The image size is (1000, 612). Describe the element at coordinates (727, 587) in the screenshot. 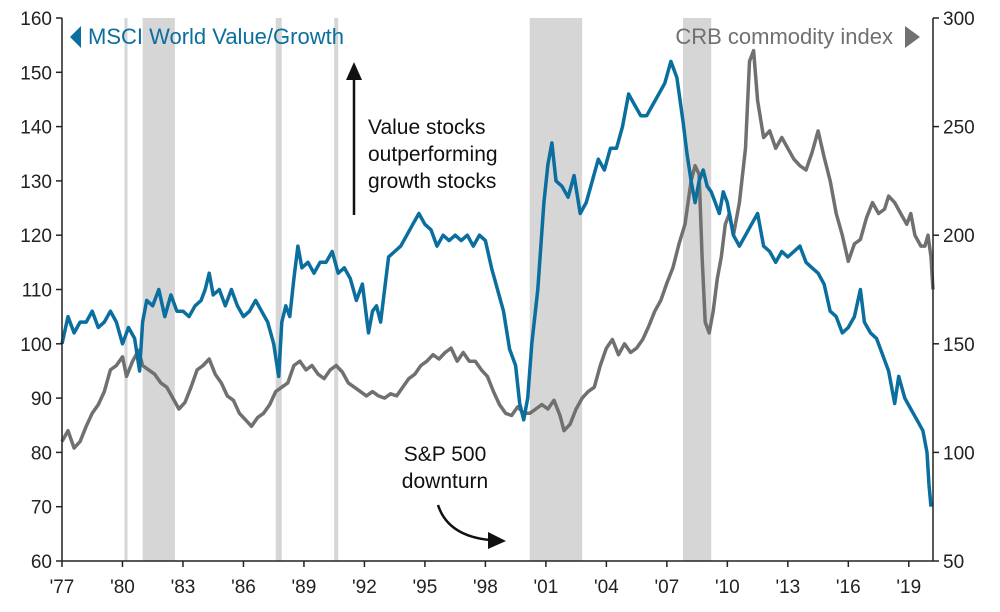

I see `x-tick-label: '10` at that location.